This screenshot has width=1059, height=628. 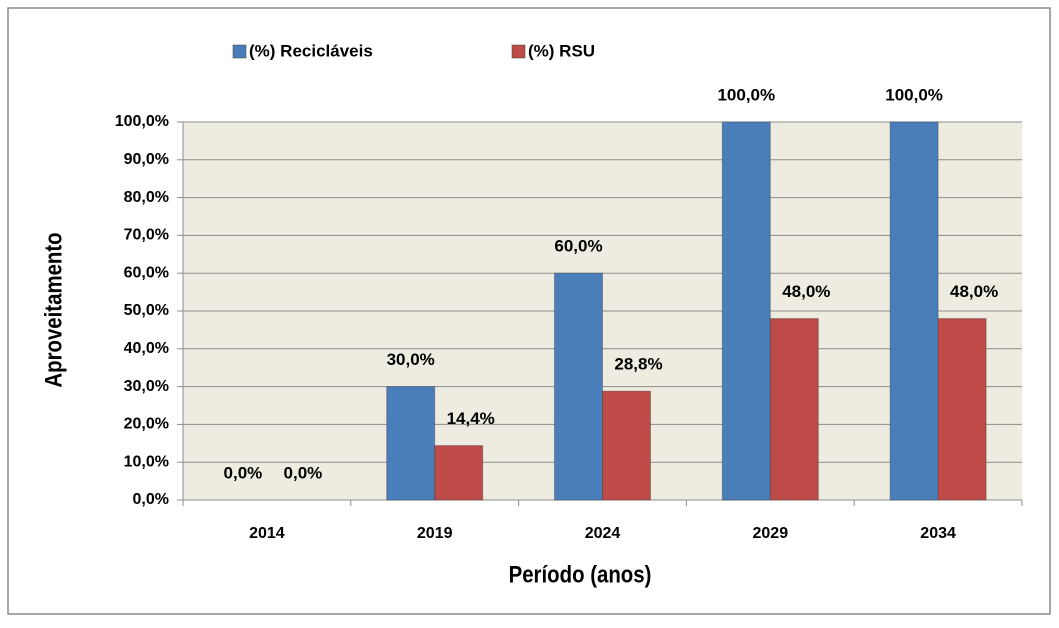 I want to click on legend-label: (%) Recicláveis, so click(x=311, y=50).